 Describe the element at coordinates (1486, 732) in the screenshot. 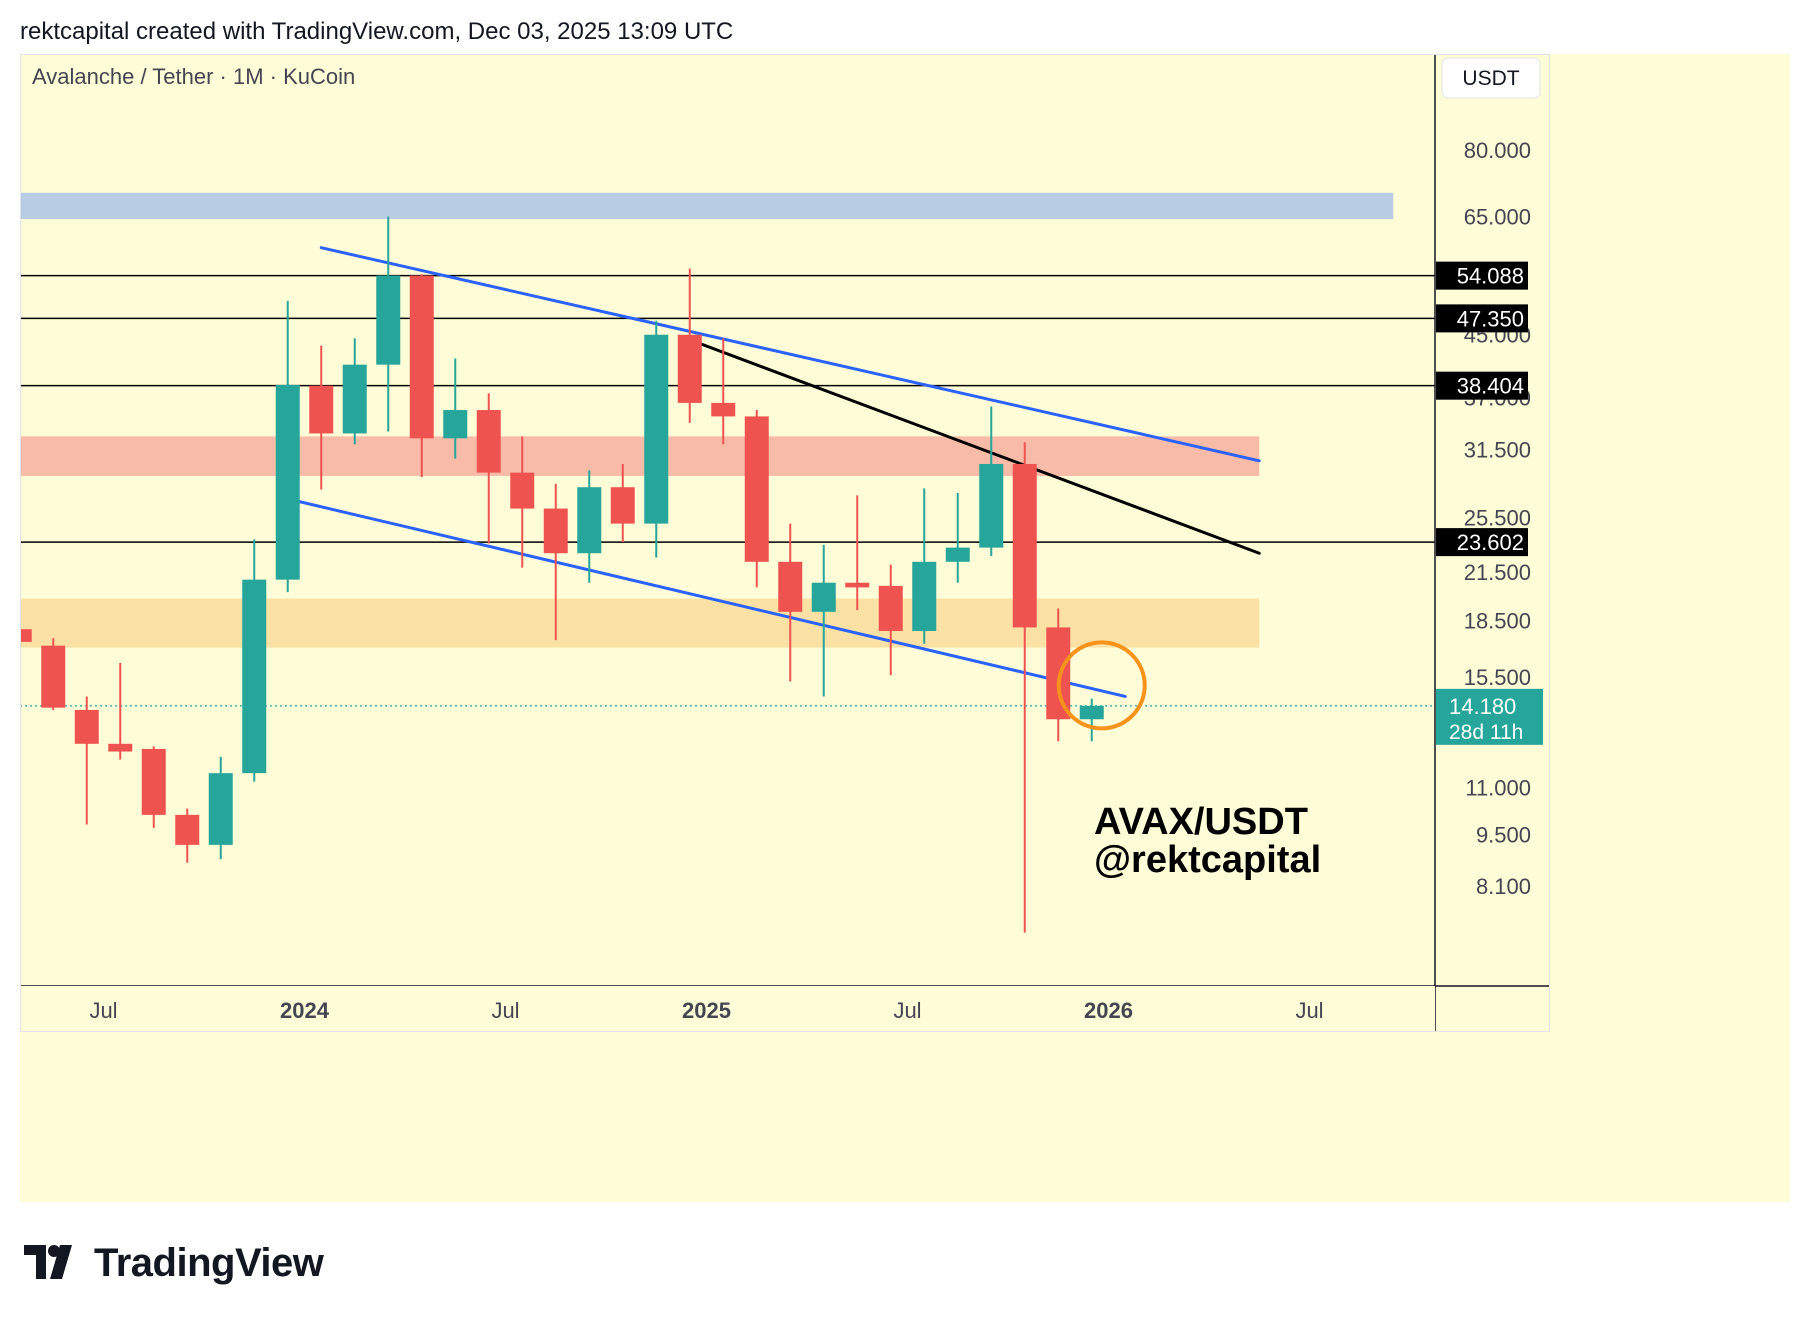

I see `countdown-label: 28d 11h` at that location.